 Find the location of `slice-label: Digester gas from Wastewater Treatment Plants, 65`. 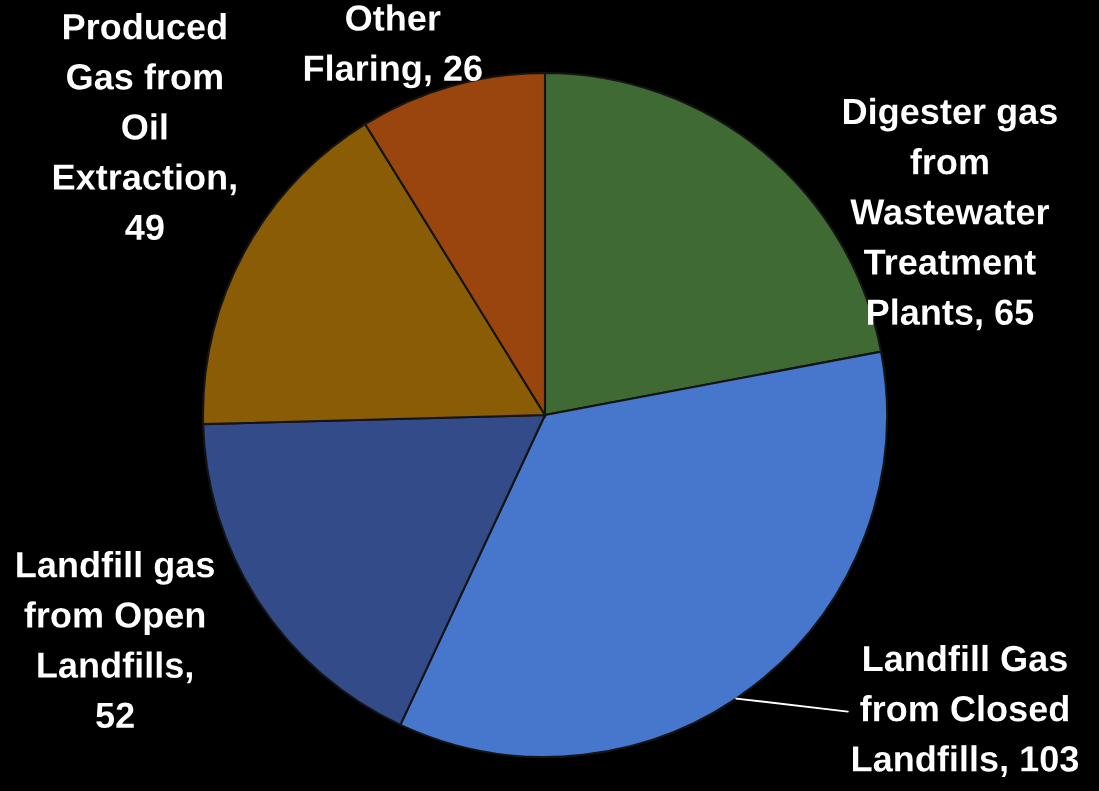

slice-label: Digester gas from Wastewater Treatment Plants, 65 is located at coordinates (950, 214).